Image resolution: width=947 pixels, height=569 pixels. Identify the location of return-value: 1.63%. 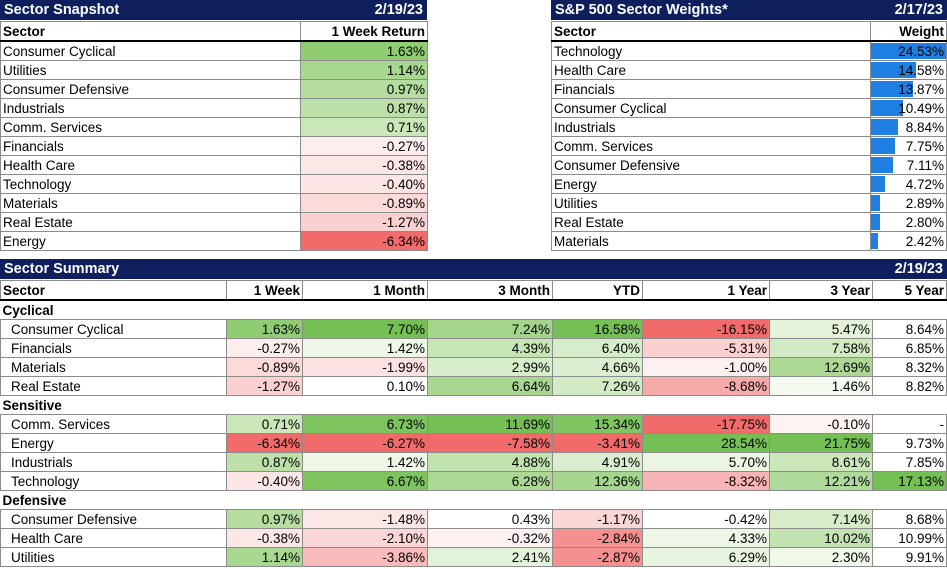
(264, 329).